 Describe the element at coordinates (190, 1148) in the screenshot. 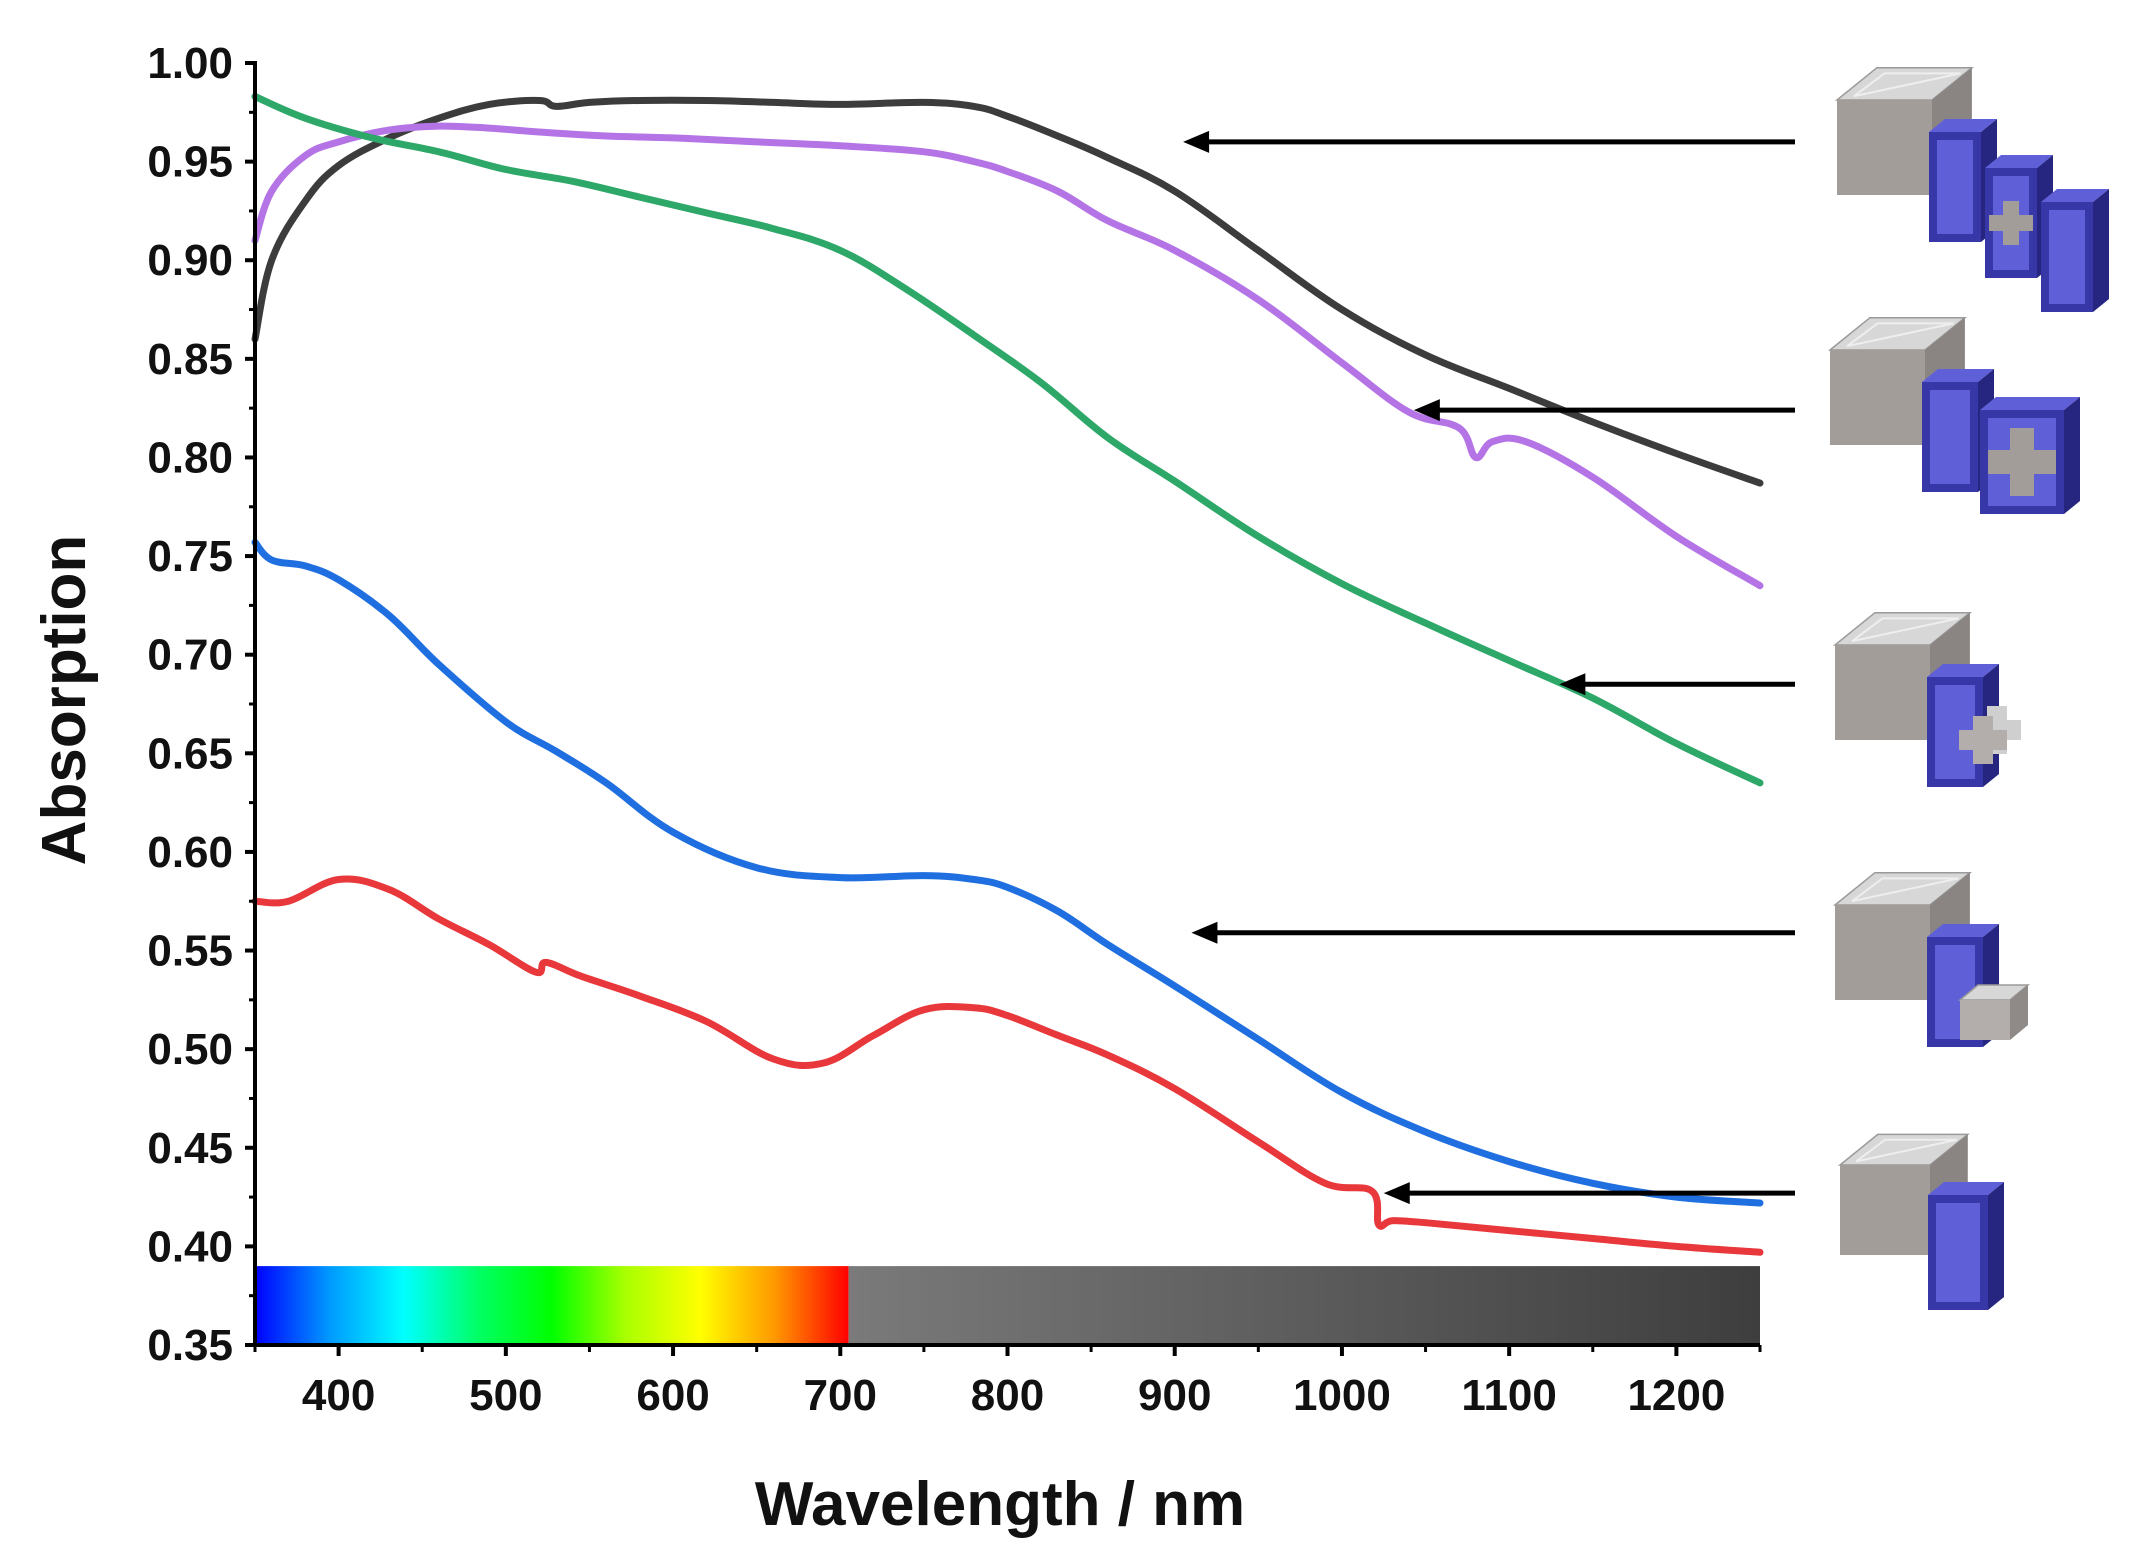

I see `y-tick-label: 0.45` at that location.